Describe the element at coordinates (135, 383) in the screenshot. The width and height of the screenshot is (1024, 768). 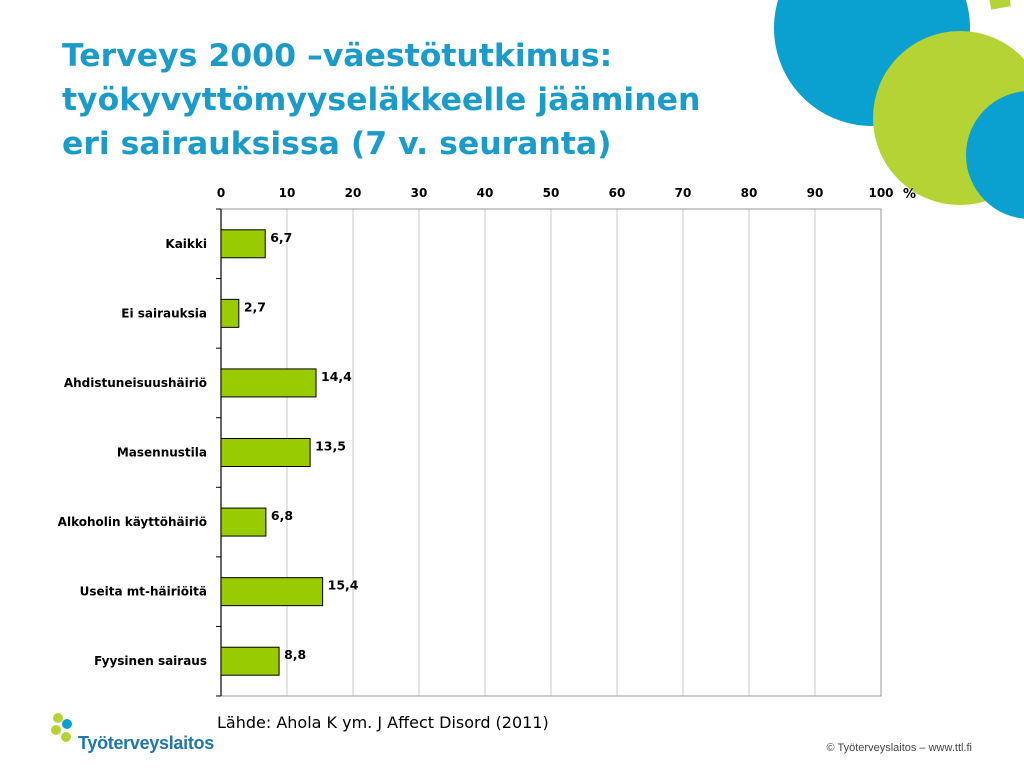
I see `category-label: Ahdistuneisuushäiriö` at that location.